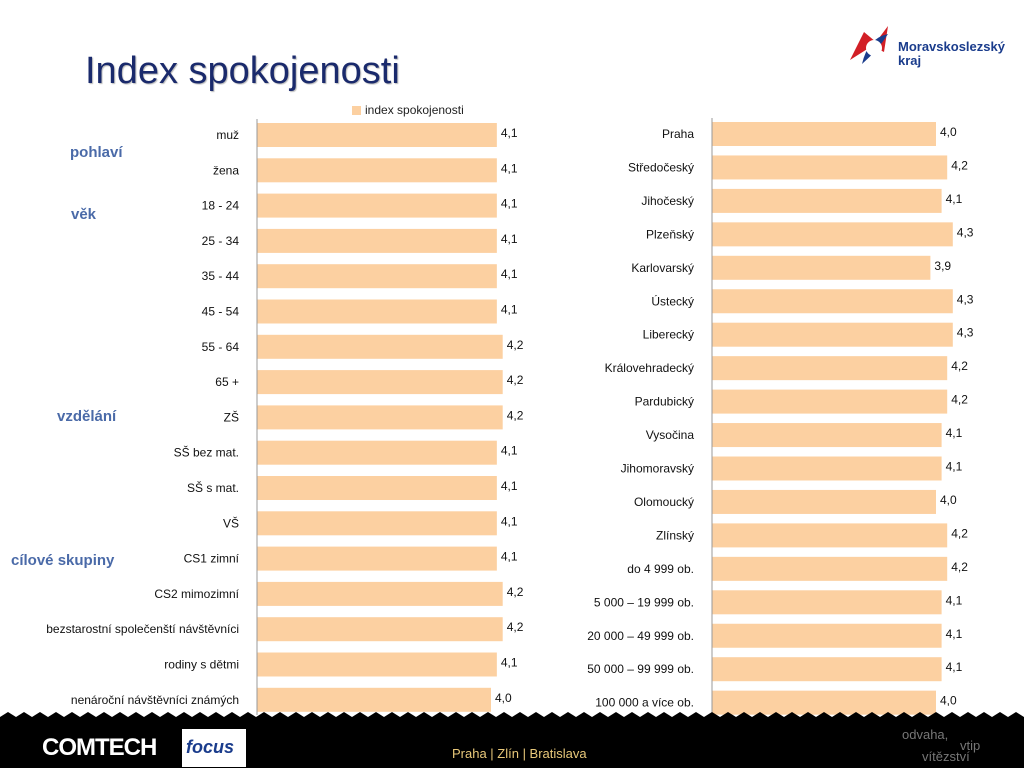  What do you see at coordinates (657, 469) in the screenshot?
I see `category-label: Jihomoravský` at bounding box center [657, 469].